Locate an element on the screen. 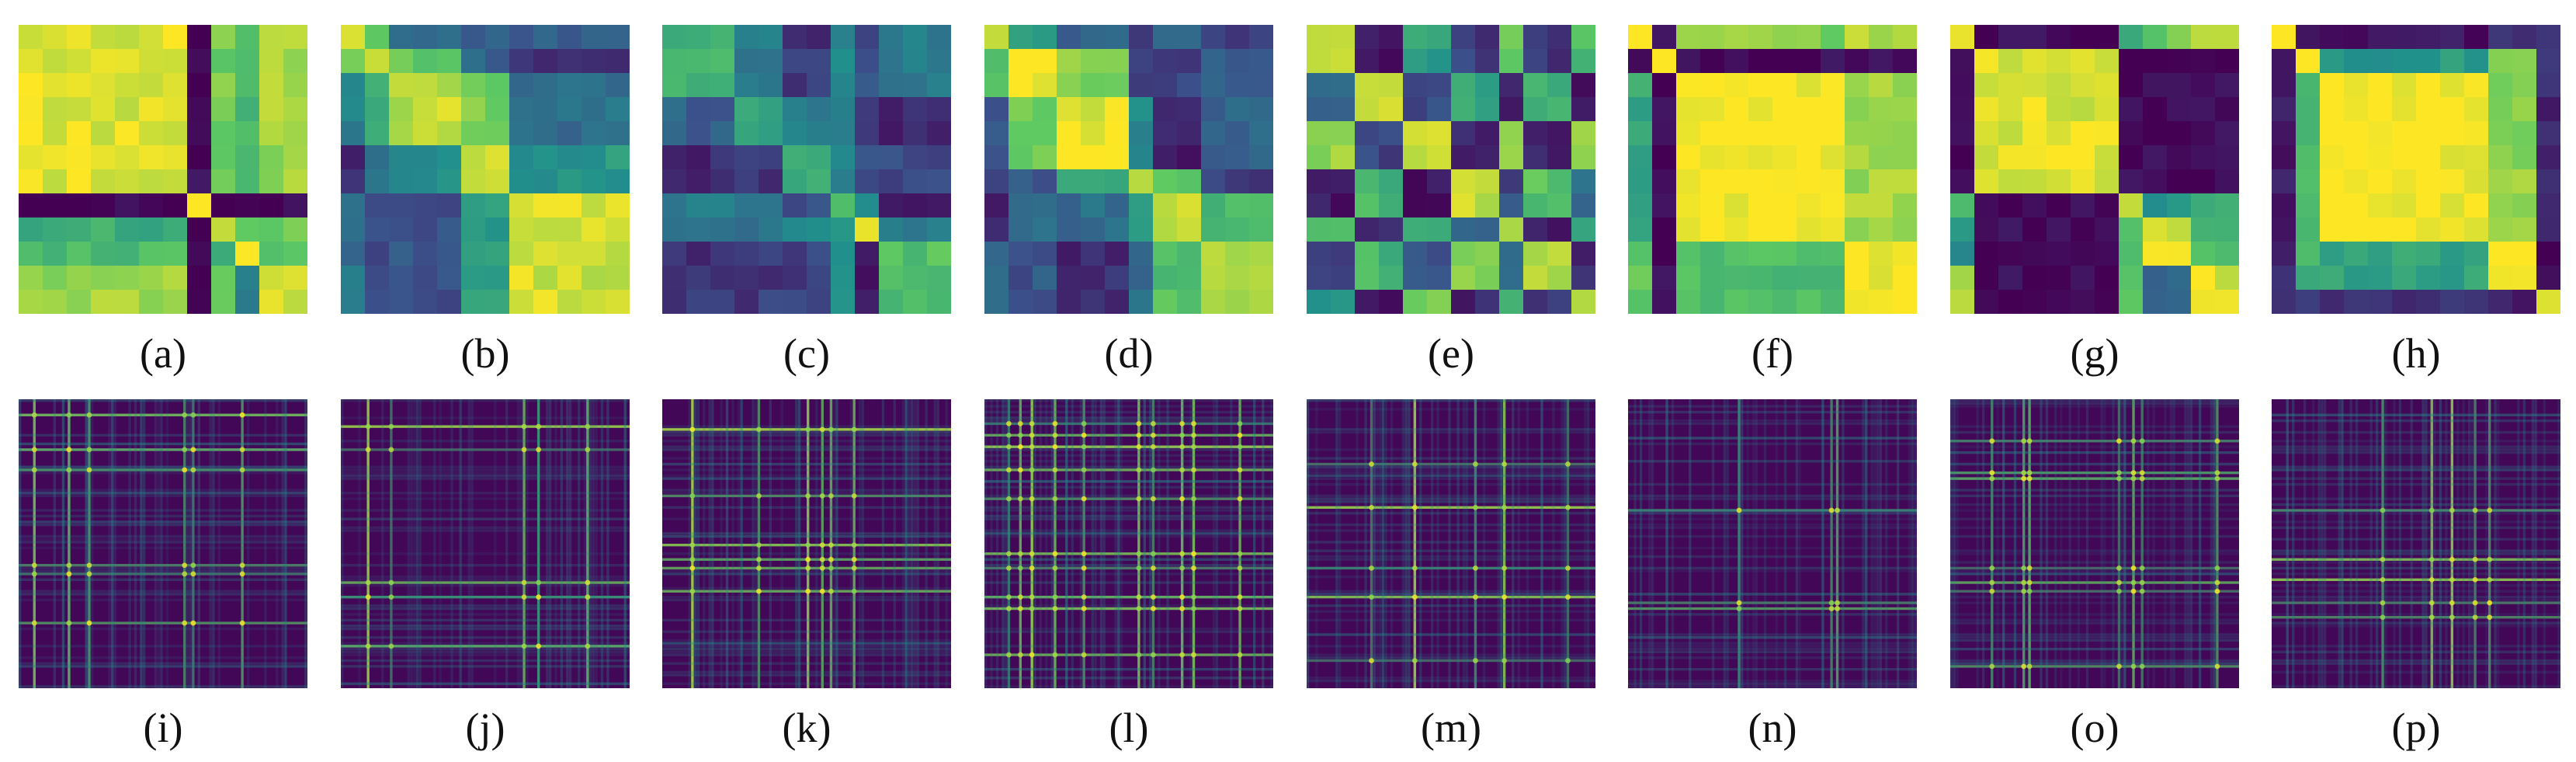 Image resolution: width=2576 pixels, height=762 pixels. heatmap-b is located at coordinates (485, 169).